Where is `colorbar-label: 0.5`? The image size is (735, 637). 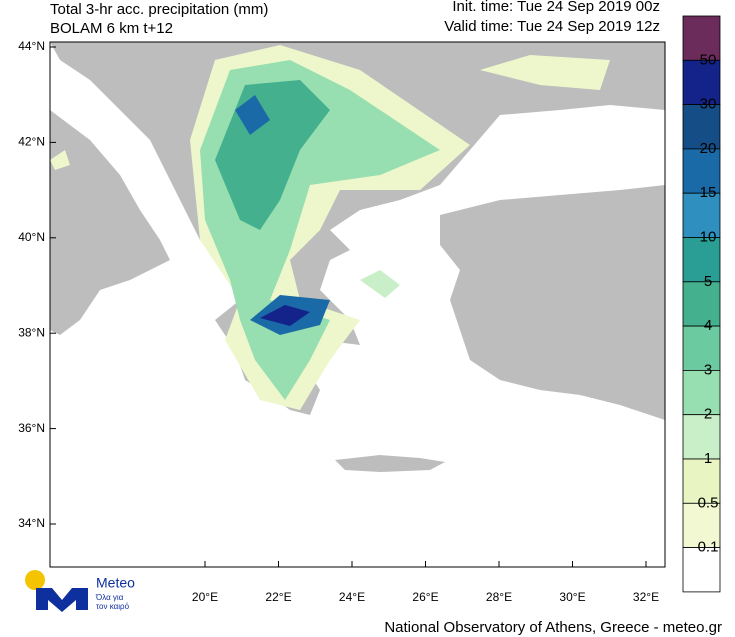 colorbar-label: 0.5 is located at coordinates (708, 502).